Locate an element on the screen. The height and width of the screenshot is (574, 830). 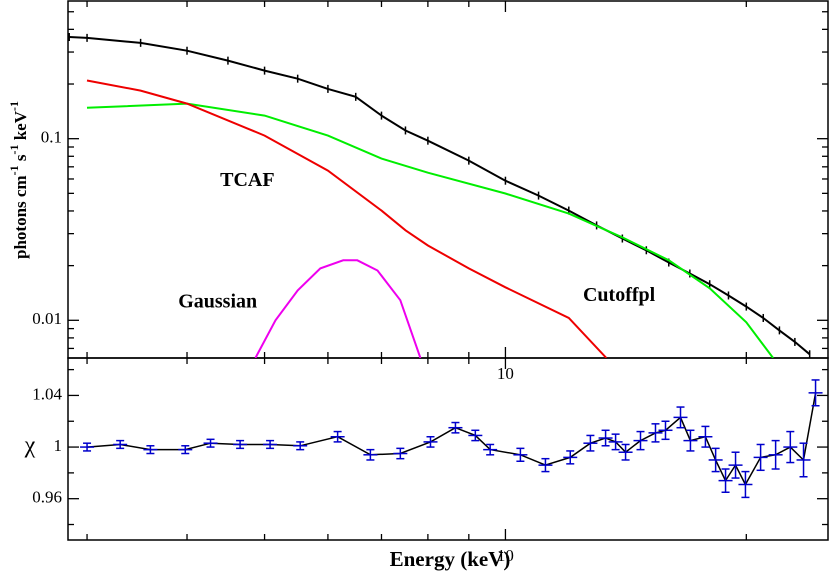
y-label-part: keV is located at coordinates (20, 127).